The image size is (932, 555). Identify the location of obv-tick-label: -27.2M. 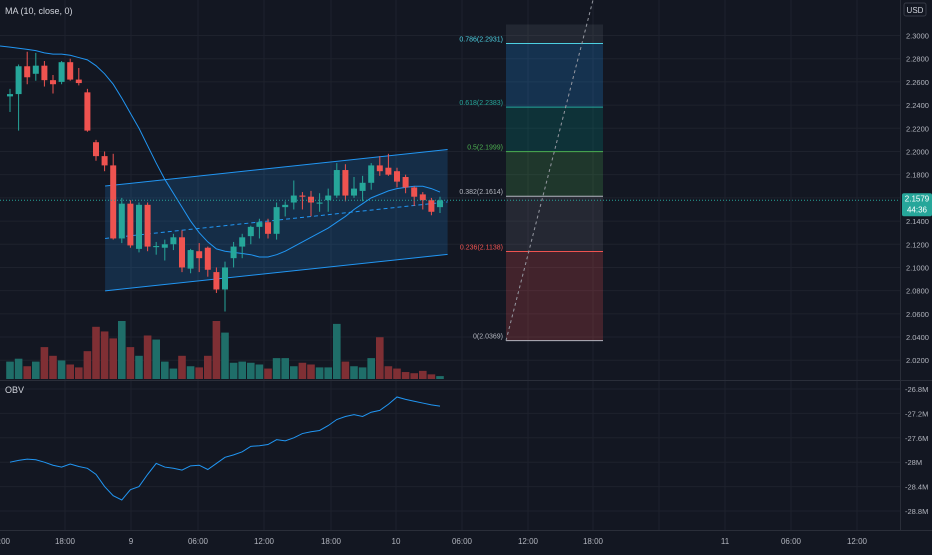
(916, 413).